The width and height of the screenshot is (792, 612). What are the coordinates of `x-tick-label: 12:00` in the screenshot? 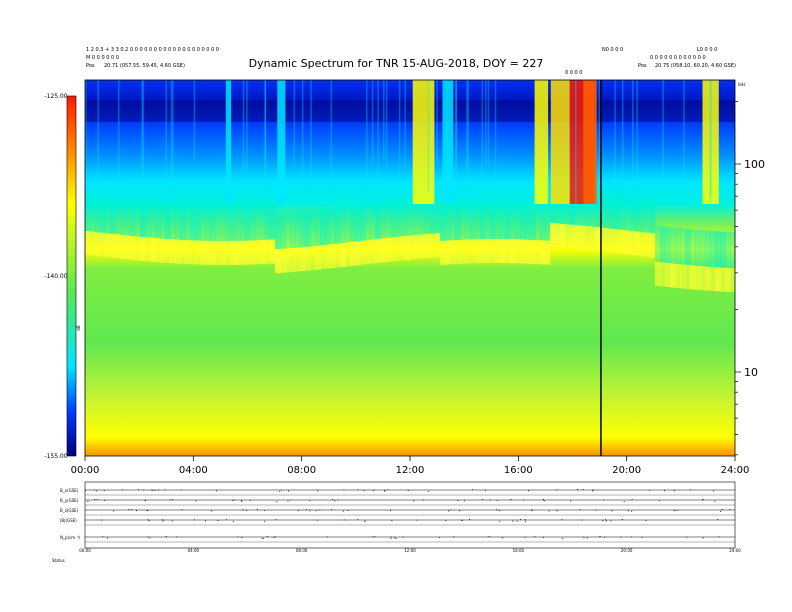 It's located at (410, 470).